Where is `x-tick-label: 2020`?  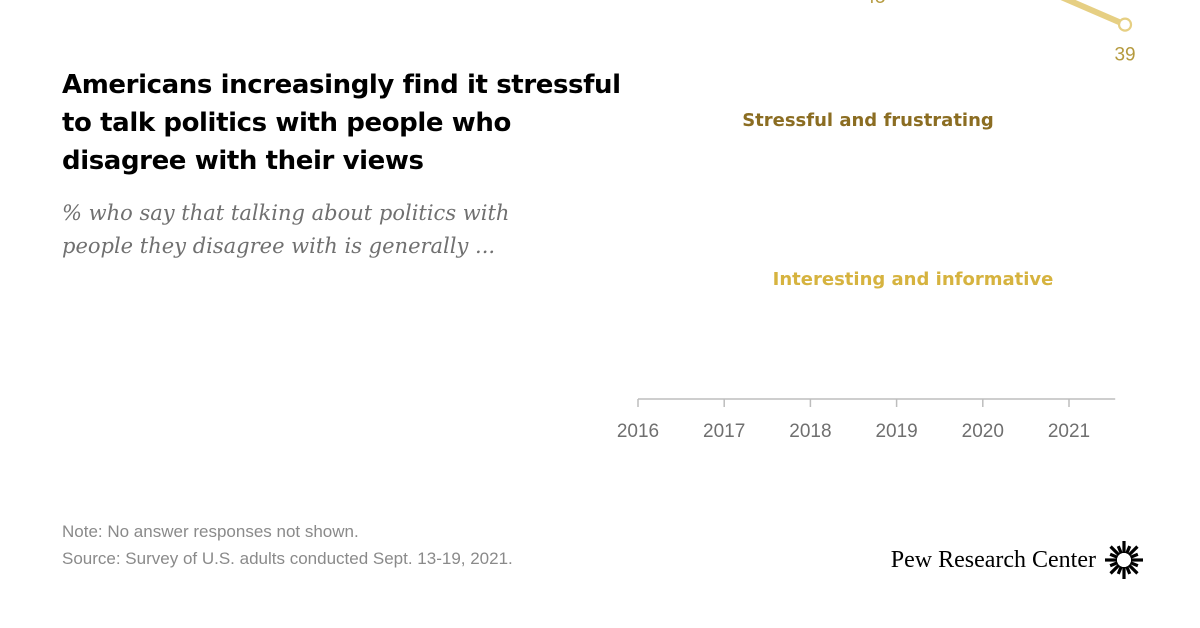 x-tick-label: 2020 is located at coordinates (983, 431).